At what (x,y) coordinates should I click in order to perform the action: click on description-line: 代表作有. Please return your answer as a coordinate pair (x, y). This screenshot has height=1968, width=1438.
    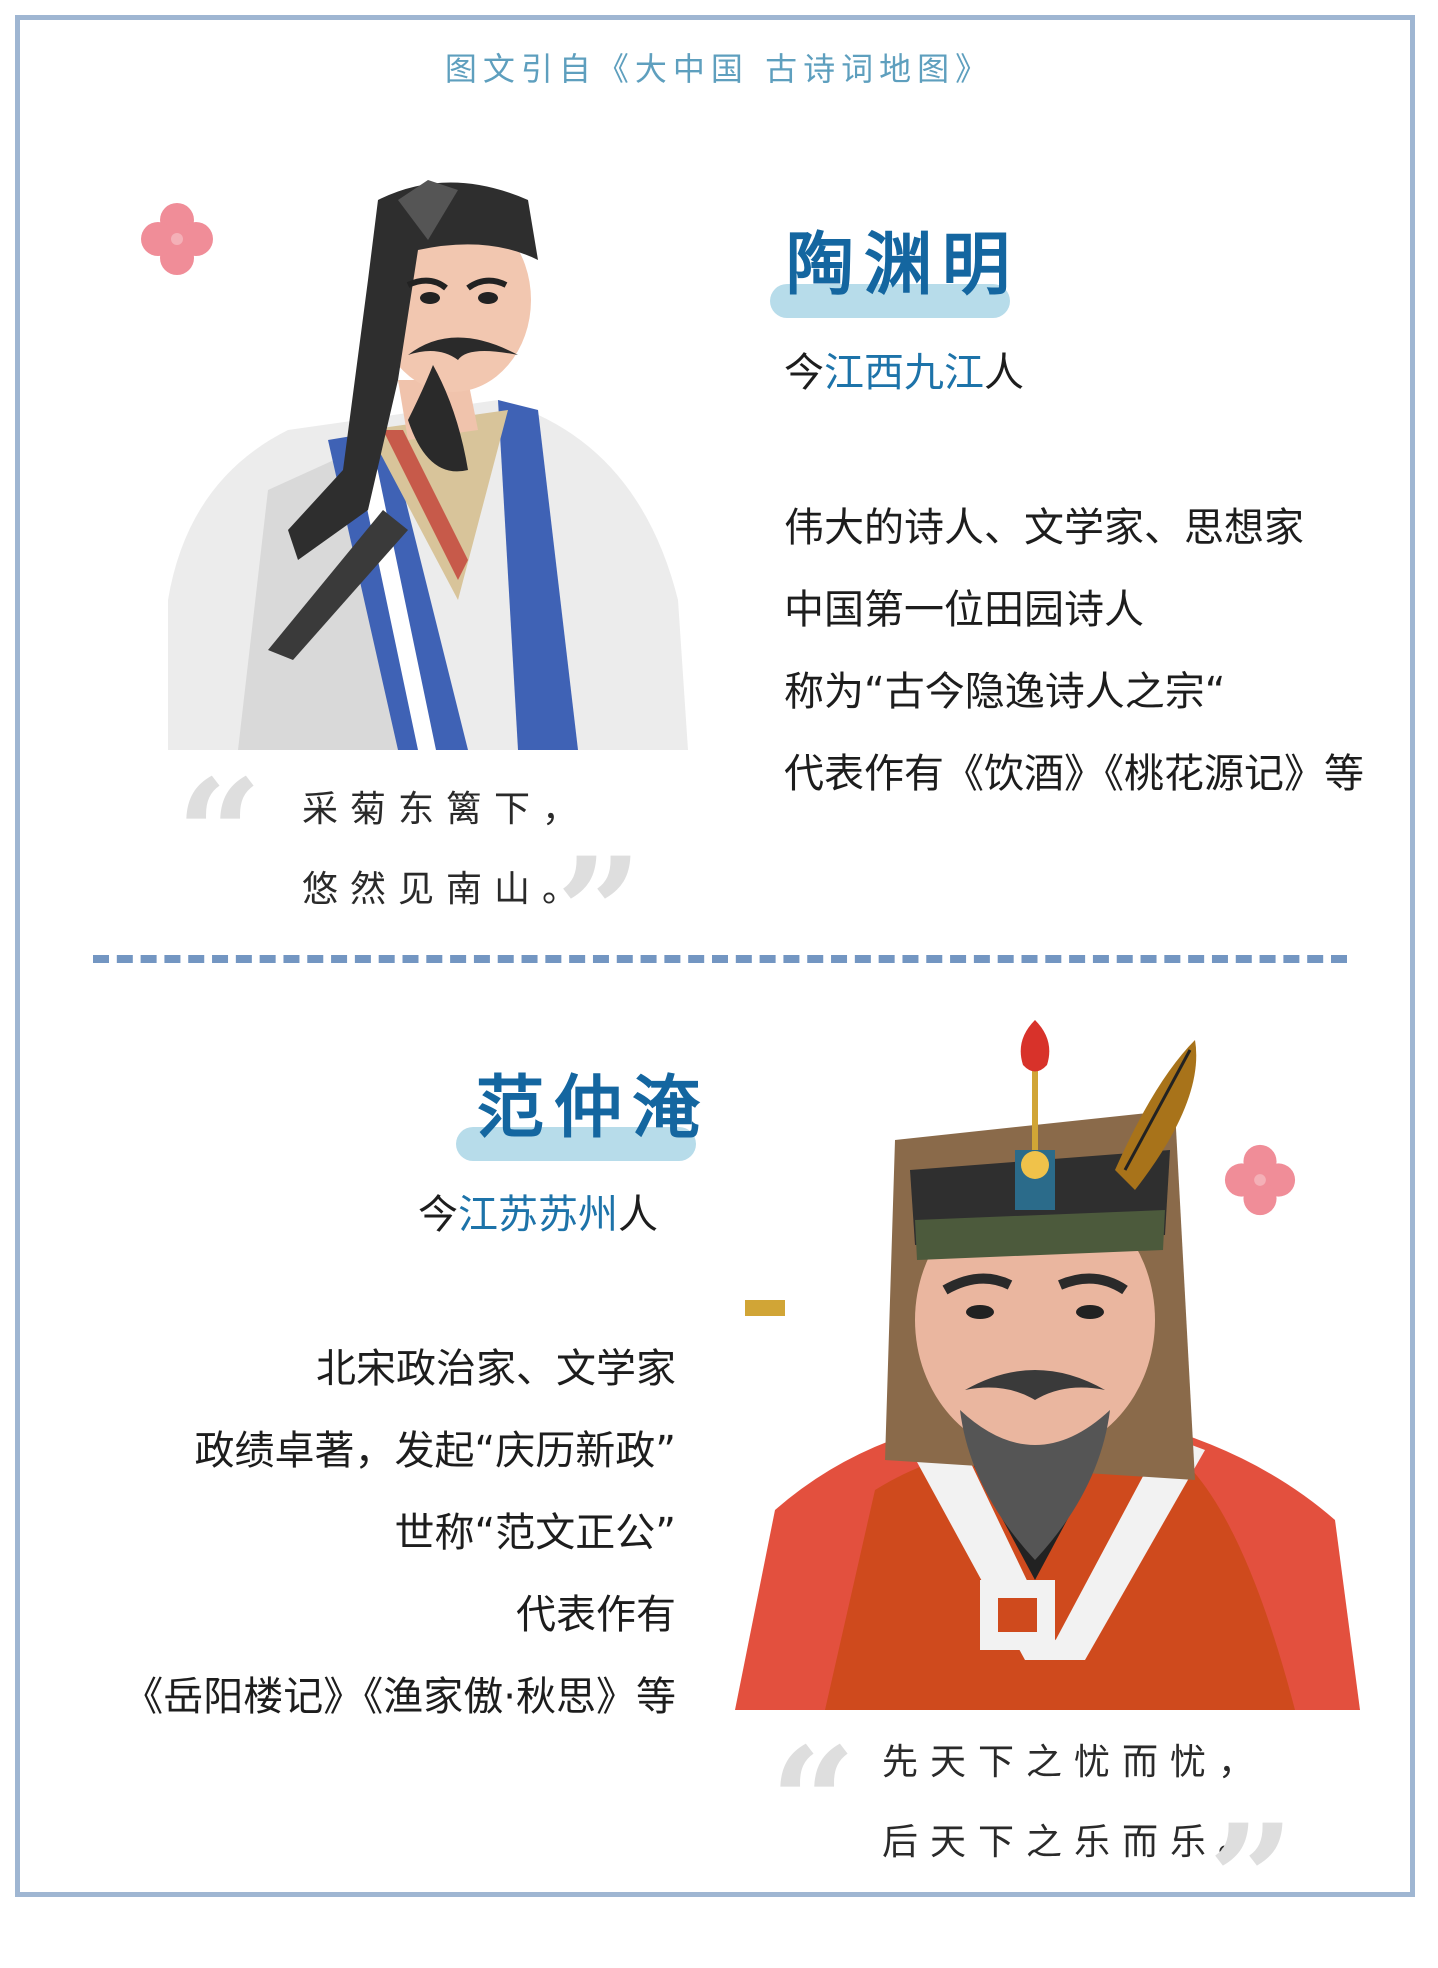
    Looking at the image, I should click on (596, 1615).